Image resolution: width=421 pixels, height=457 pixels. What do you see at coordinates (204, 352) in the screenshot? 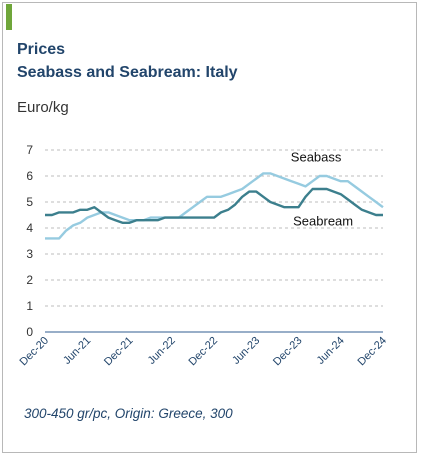
I see `x-tick-label: Dec-22` at bounding box center [204, 352].